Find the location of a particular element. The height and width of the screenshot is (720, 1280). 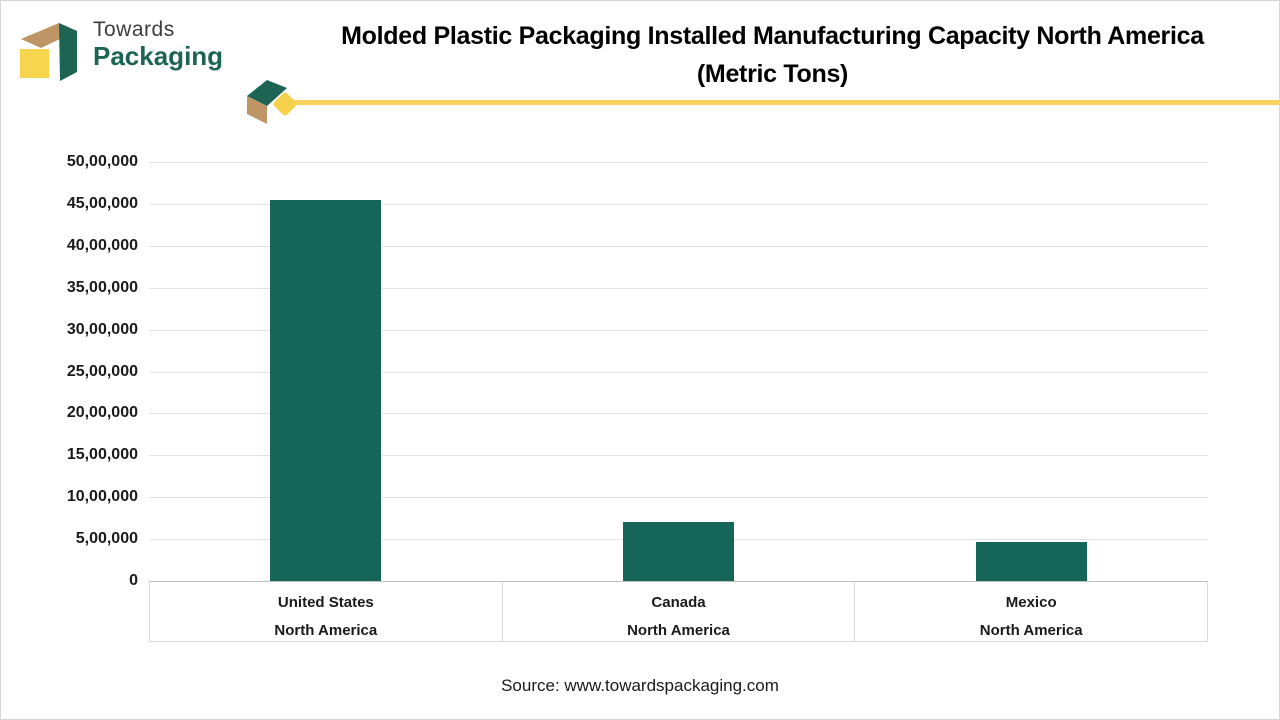

x-category-cell: United States North America is located at coordinates (326, 611).